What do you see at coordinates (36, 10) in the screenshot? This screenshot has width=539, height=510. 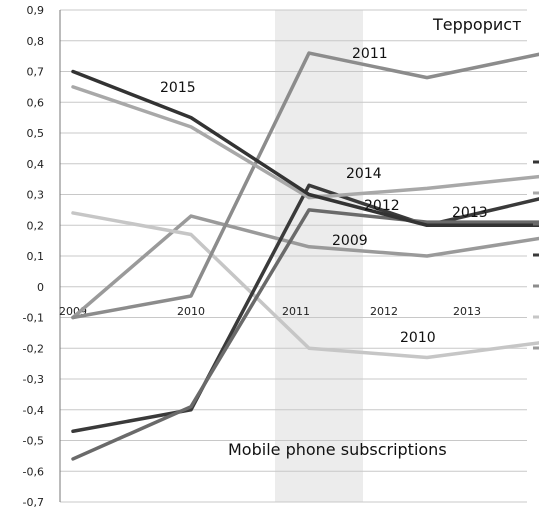 I see `y-tick-label: 0,9` at bounding box center [36, 10].